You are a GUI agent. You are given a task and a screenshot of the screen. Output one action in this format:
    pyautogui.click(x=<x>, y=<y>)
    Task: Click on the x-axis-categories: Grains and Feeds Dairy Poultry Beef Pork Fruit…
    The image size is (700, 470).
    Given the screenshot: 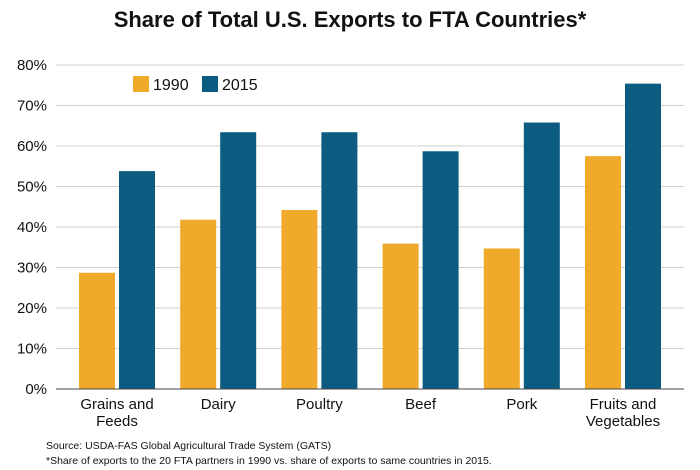 What is the action you would take?
    pyautogui.click(x=370, y=413)
    